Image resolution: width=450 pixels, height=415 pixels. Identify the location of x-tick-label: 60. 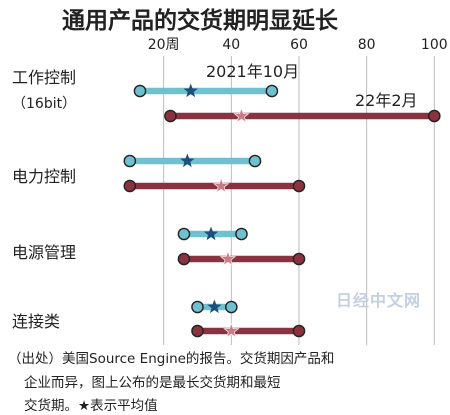
(299, 45).